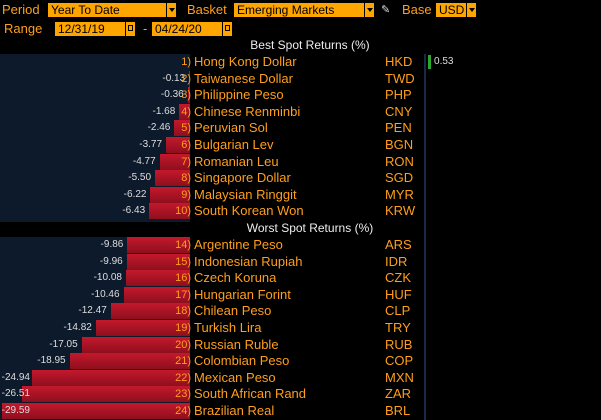 The image size is (601, 420). I want to click on best-row: -6.43 10) South Korean Won KRW, so click(300, 211).